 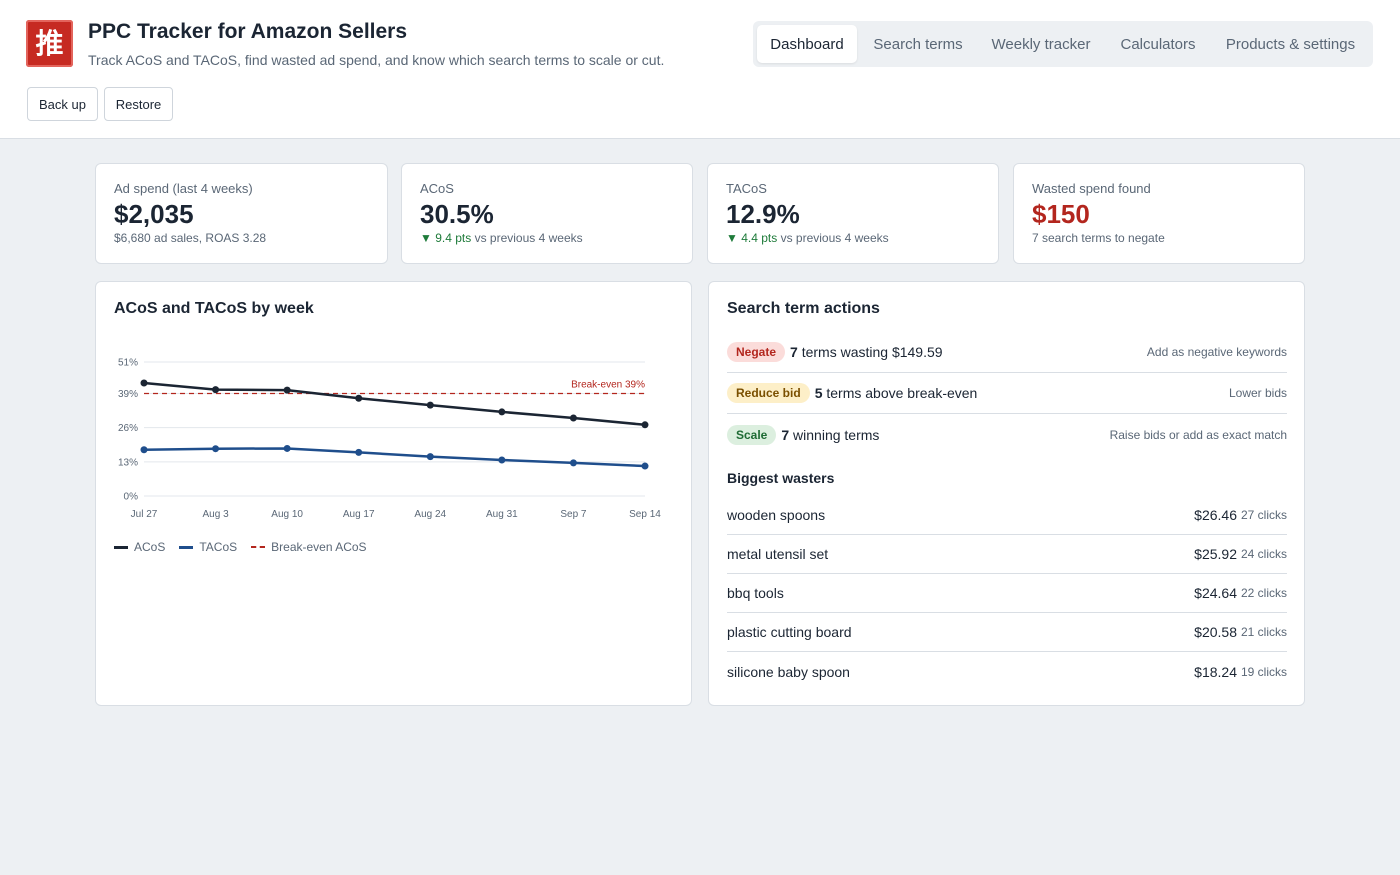 What do you see at coordinates (834, 434) in the screenshot?
I see `action-description: winning terms` at bounding box center [834, 434].